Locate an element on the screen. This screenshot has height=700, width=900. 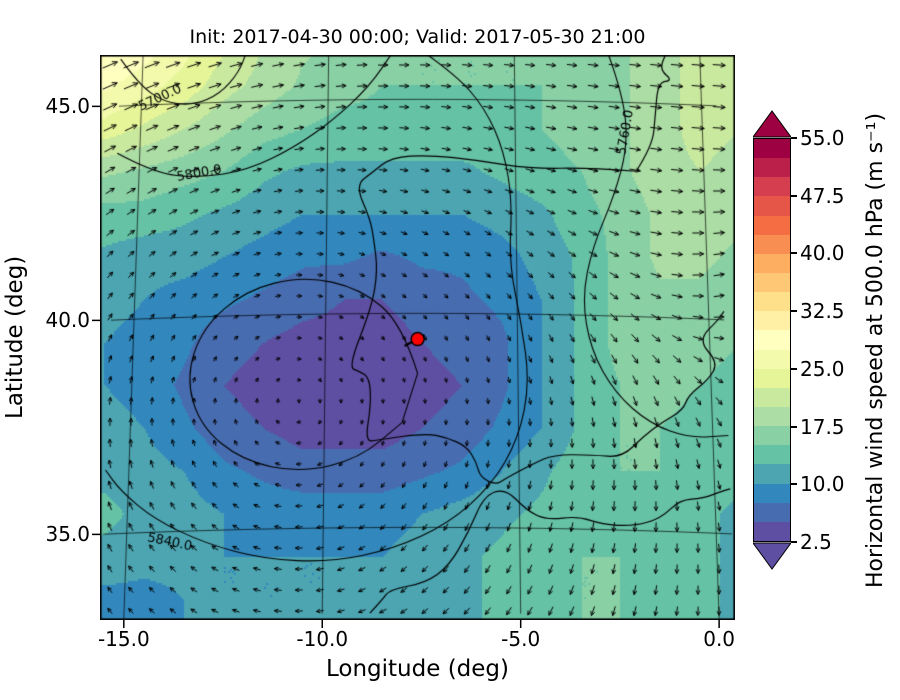
colorbar-tick-label: 25.0 is located at coordinates (822, 368).